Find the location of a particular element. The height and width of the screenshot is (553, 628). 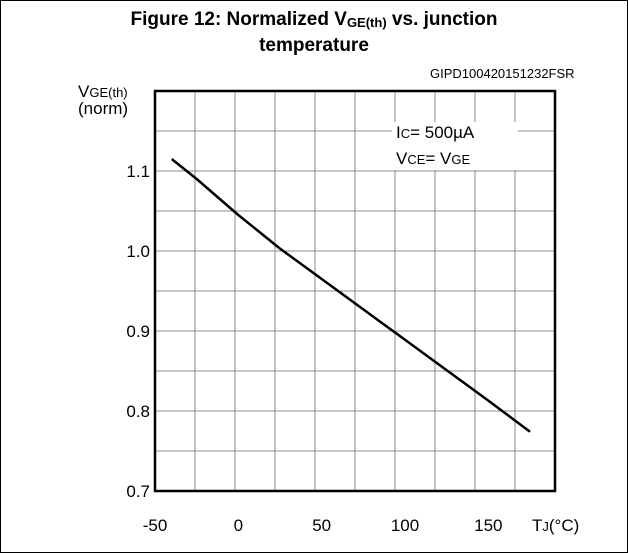

y-tick-labels: 0.7 0.8 0.9 1.0 1.1 is located at coordinates (138, 331).